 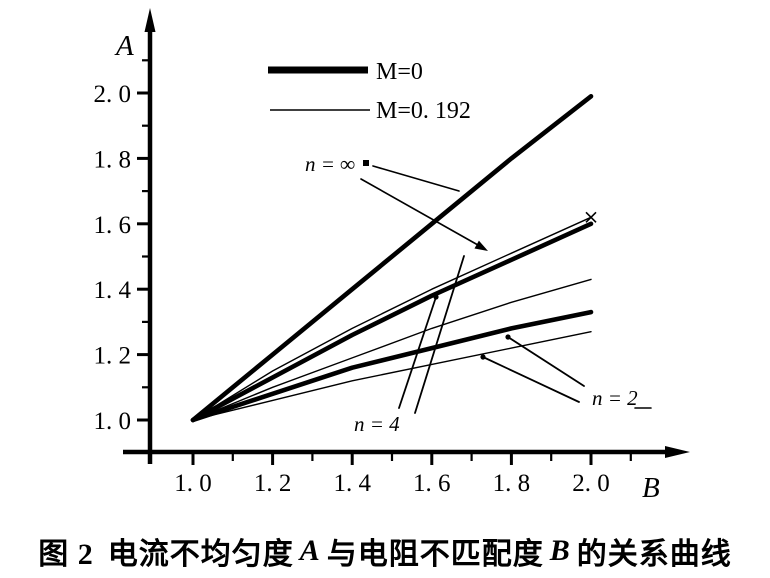 What do you see at coordinates (150, 20) in the screenshot?
I see `y-axis-arrow-icon` at bounding box center [150, 20].